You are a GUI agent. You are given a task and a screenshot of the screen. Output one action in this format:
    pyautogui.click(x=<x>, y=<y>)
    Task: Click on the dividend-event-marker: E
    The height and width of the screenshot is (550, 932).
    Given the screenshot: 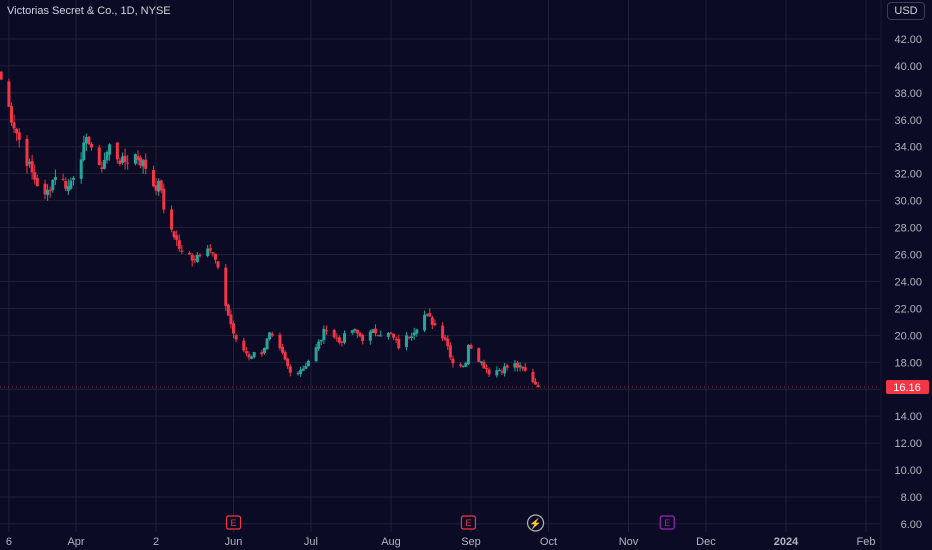 What is the action you would take?
    pyautogui.click(x=667, y=522)
    